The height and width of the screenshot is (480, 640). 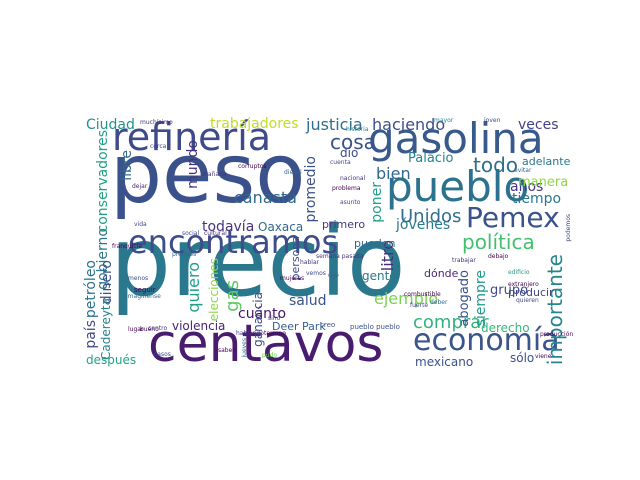 I want to click on cloud-word: años, so click(x=527, y=187).